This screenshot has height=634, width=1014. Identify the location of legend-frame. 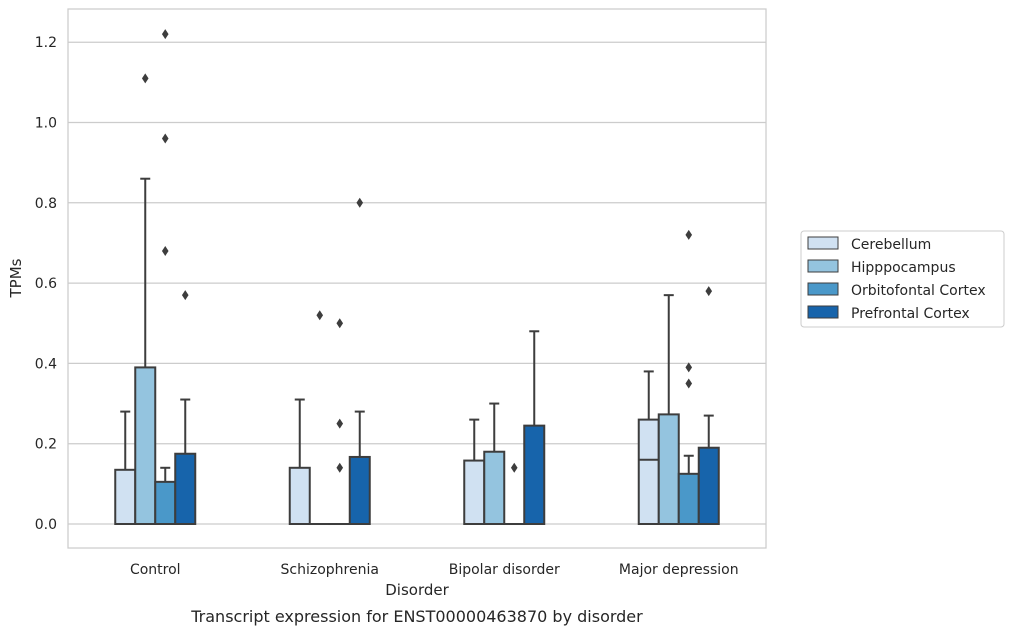
(902, 279).